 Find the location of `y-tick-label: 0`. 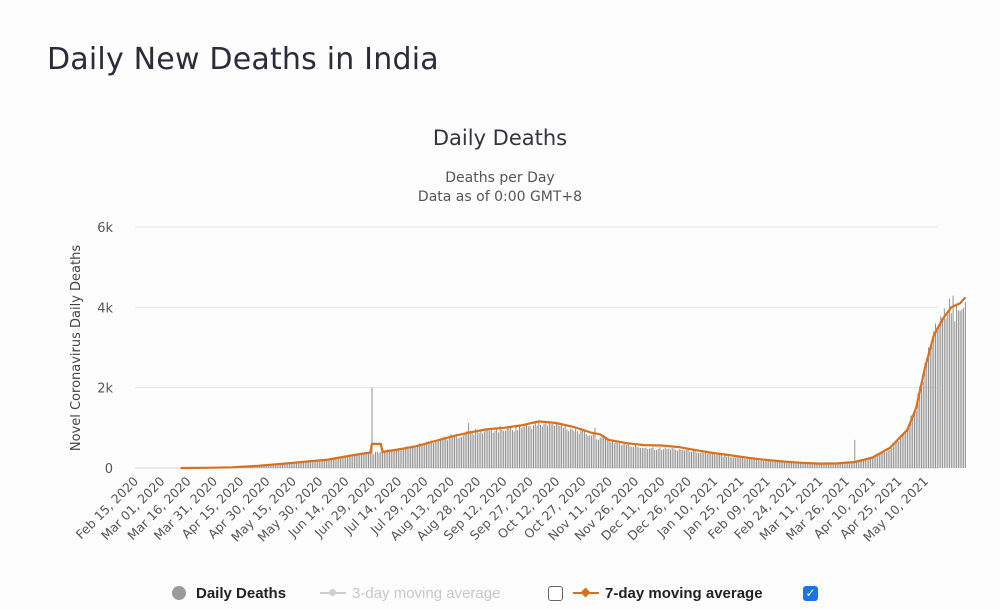

y-tick-label: 0 is located at coordinates (109, 469).